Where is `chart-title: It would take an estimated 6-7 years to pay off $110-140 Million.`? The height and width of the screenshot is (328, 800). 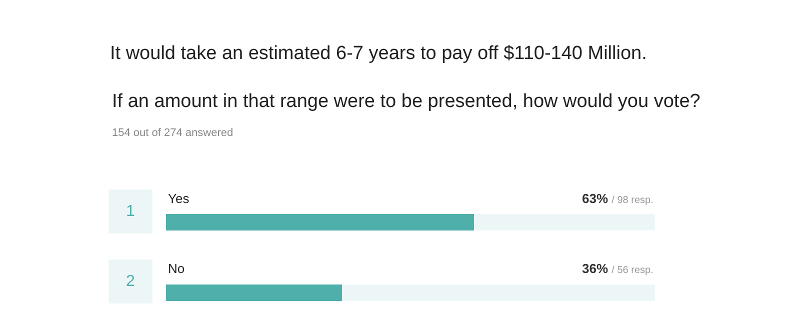 chart-title: It would take an estimated 6-7 years to pay off $110-140 Million. is located at coordinates (378, 53).